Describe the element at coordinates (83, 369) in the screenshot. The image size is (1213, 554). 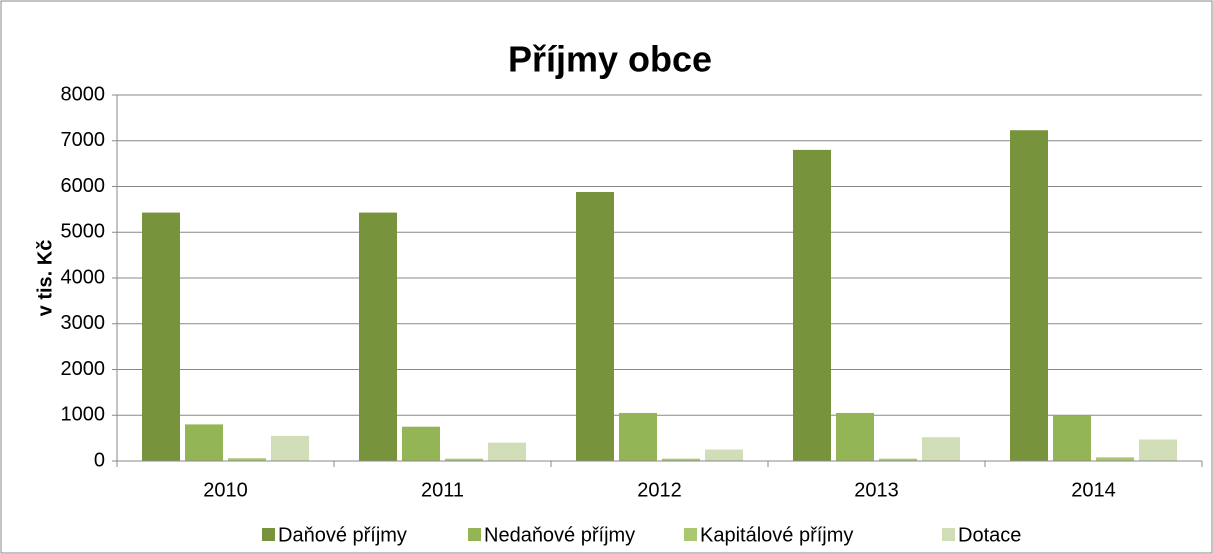
I see `y-tick-label: 2000` at that location.